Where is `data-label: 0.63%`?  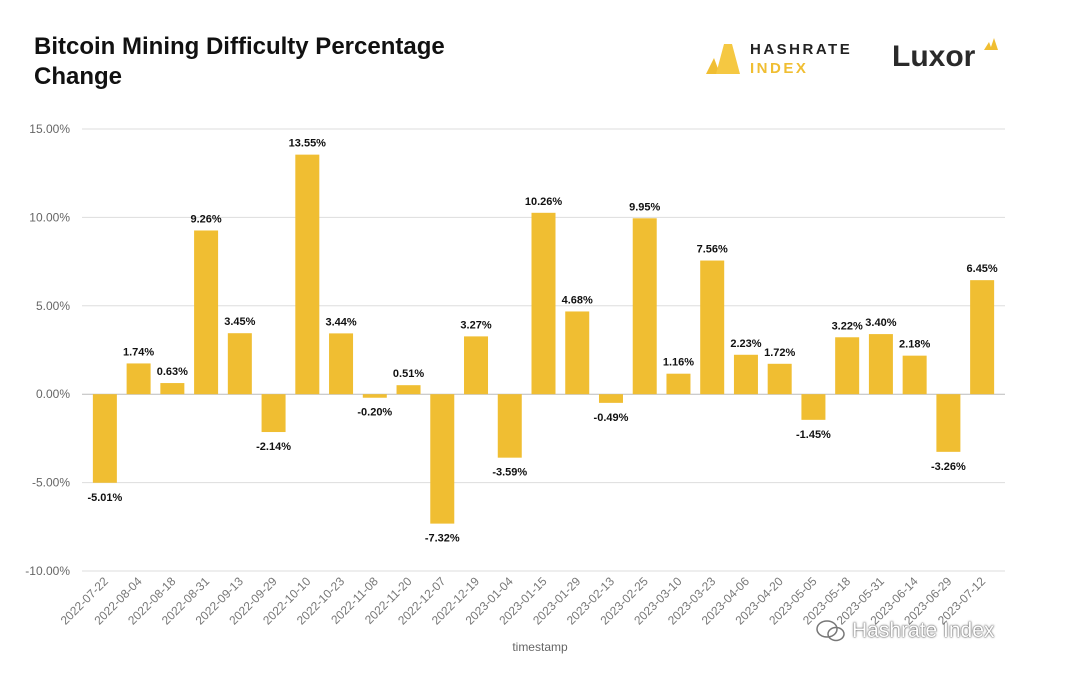 data-label: 0.63% is located at coordinates (172, 372).